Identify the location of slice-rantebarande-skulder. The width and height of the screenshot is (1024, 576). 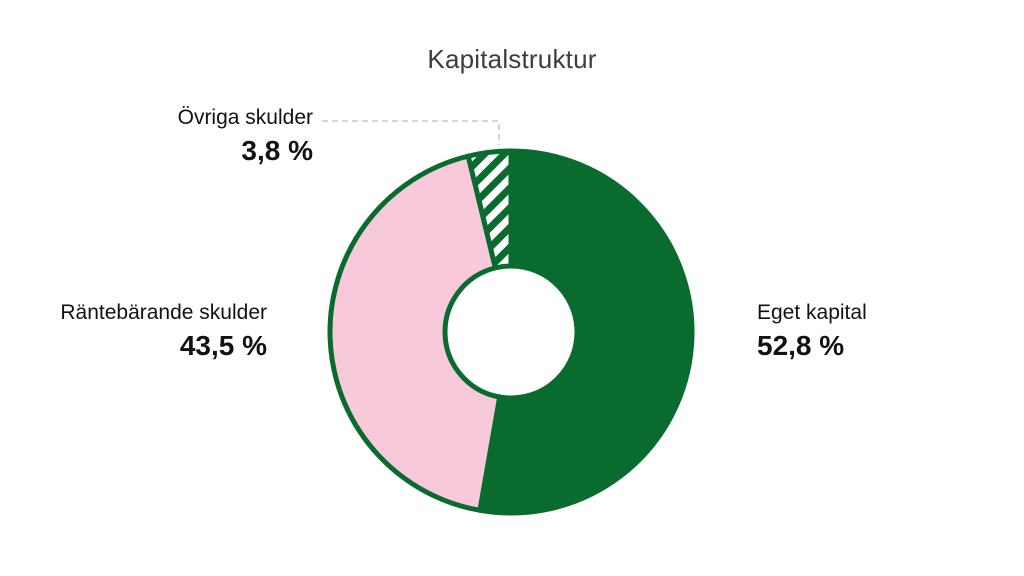
(415, 333).